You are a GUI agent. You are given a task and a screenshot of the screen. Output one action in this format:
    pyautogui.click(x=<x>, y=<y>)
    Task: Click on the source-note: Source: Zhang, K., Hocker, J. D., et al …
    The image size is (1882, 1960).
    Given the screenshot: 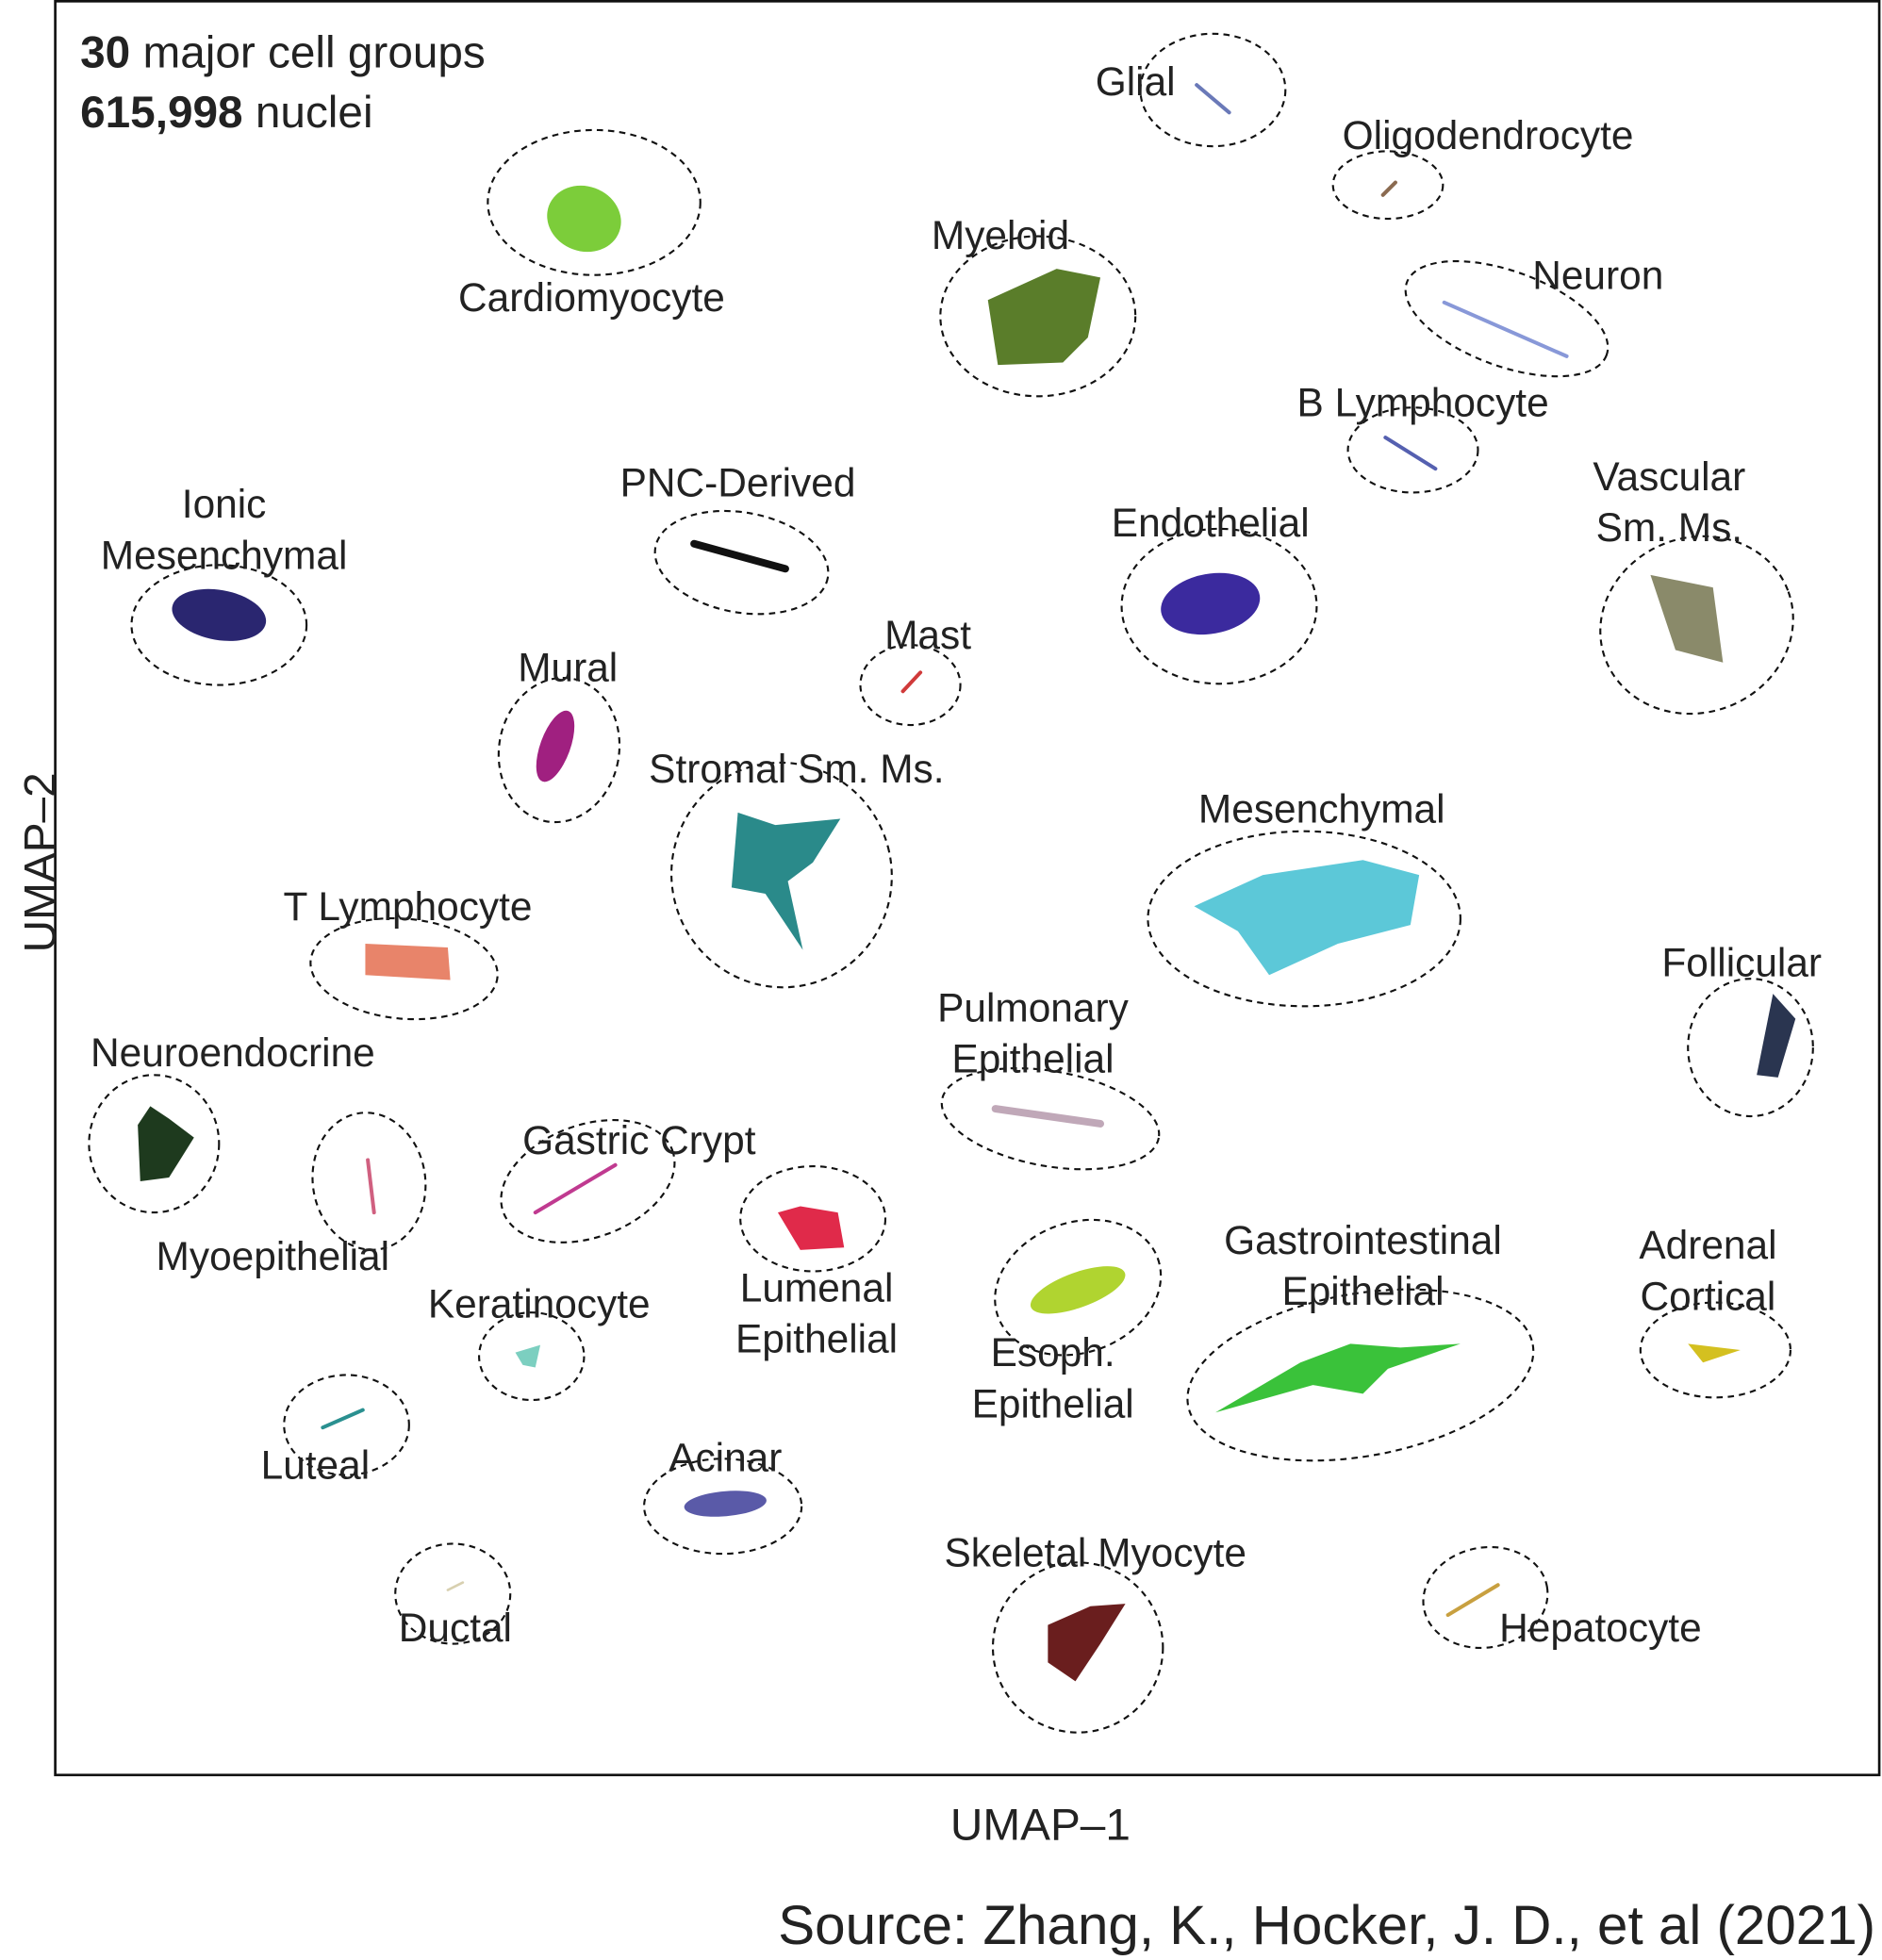 What is the action you would take?
    pyautogui.click(x=1327, y=1925)
    